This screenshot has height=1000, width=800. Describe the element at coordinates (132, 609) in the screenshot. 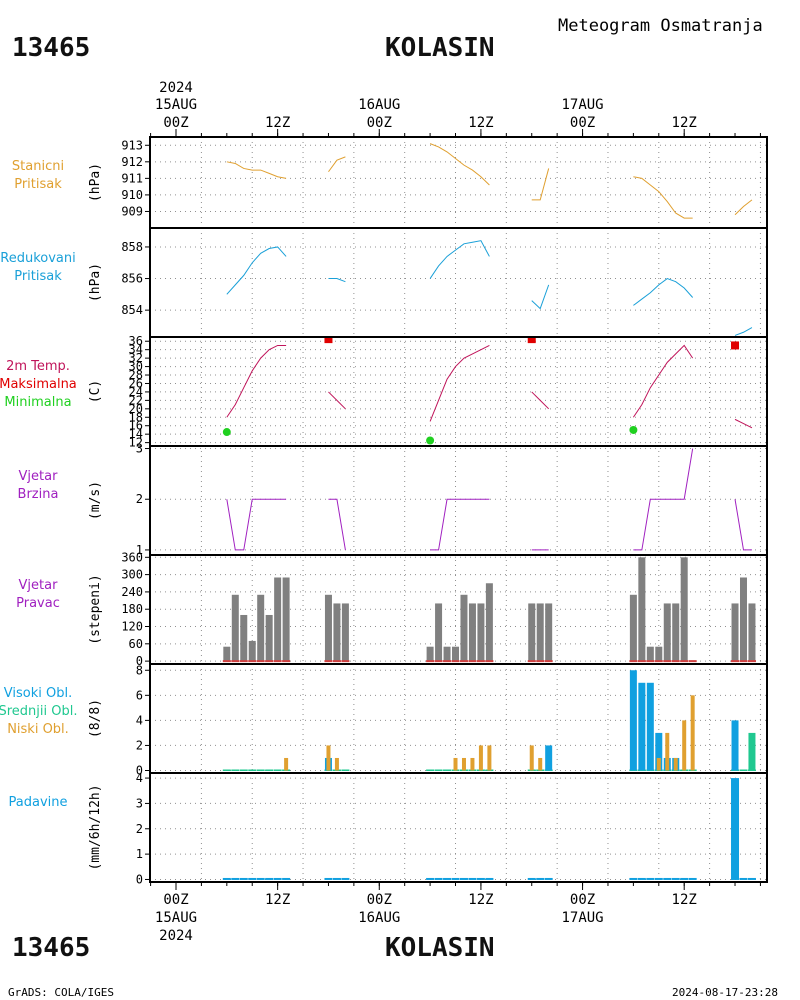

I see `y-tick-label: 180` at that location.